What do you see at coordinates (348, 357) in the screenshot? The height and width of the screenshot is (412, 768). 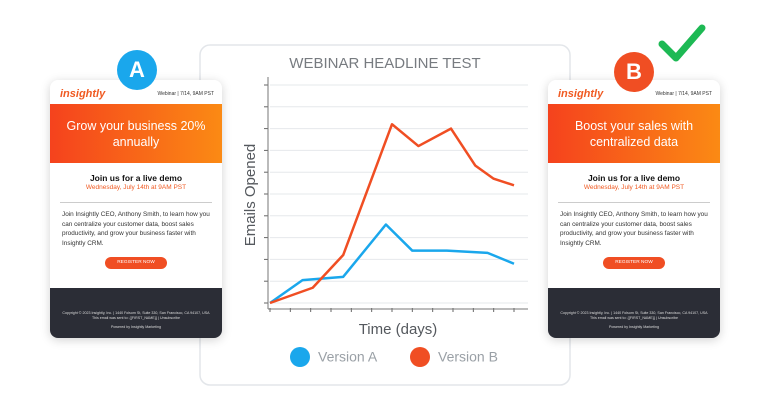 I see `legend-label: Version A` at bounding box center [348, 357].